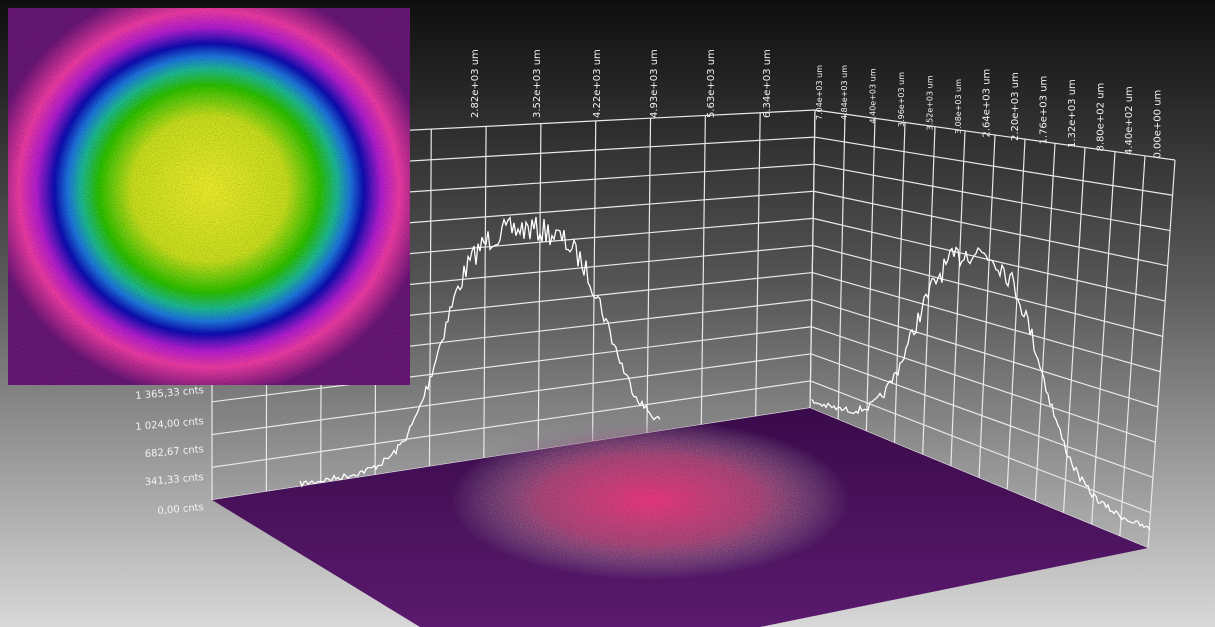 Image resolution: width=1215 pixels, height=627 pixels. I want to click on y-axis-label: 1.32e+03 um, so click(1072, 113).